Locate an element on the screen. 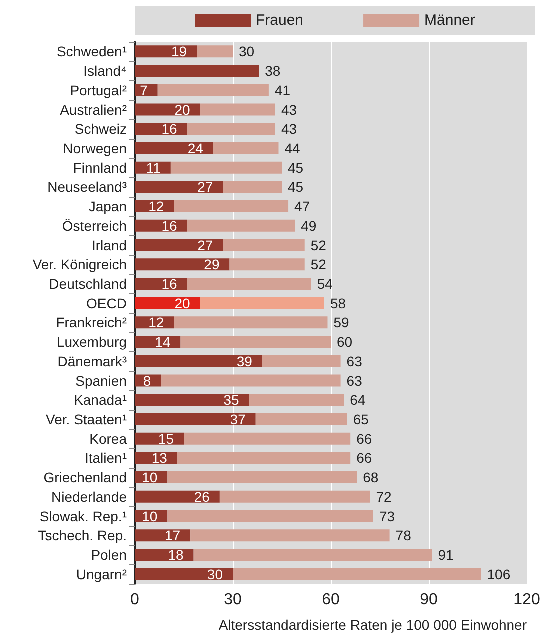 This screenshot has width=553, height=644. x-tick-label: 0 is located at coordinates (135, 600).